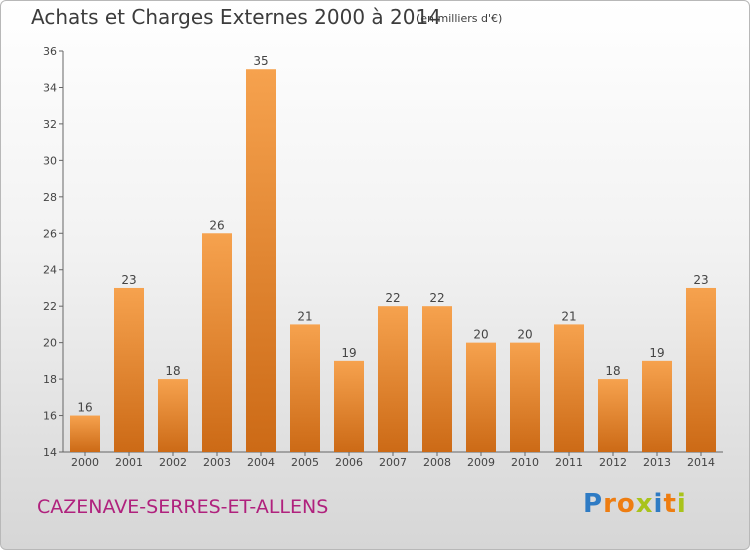 This screenshot has height=550, width=750. I want to click on y-tick-label: 28, so click(50, 197).